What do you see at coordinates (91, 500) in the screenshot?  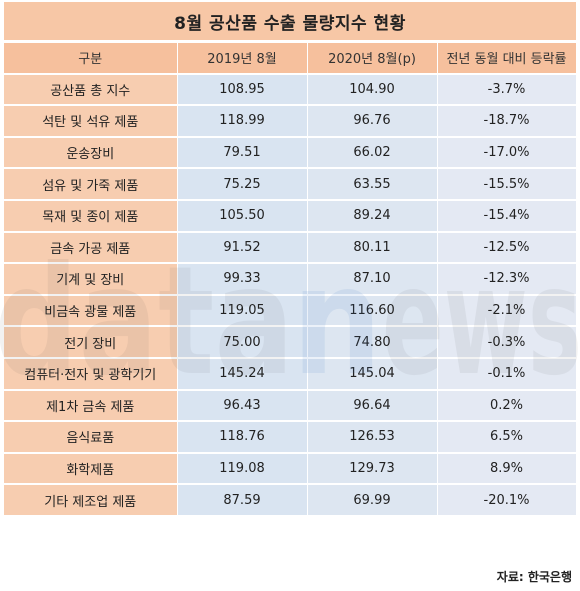 I see `category-cell: 기타 제조업 제품` at bounding box center [91, 500].